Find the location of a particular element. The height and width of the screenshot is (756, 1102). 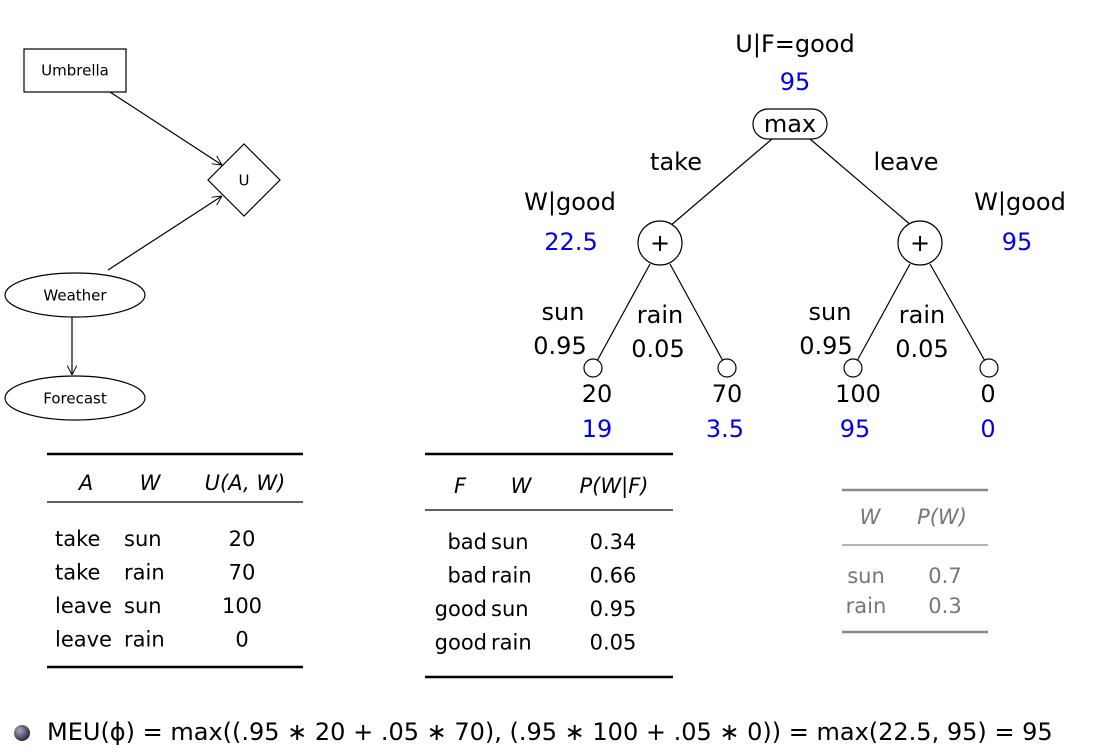

chance-value: 22.5 is located at coordinates (570, 242).